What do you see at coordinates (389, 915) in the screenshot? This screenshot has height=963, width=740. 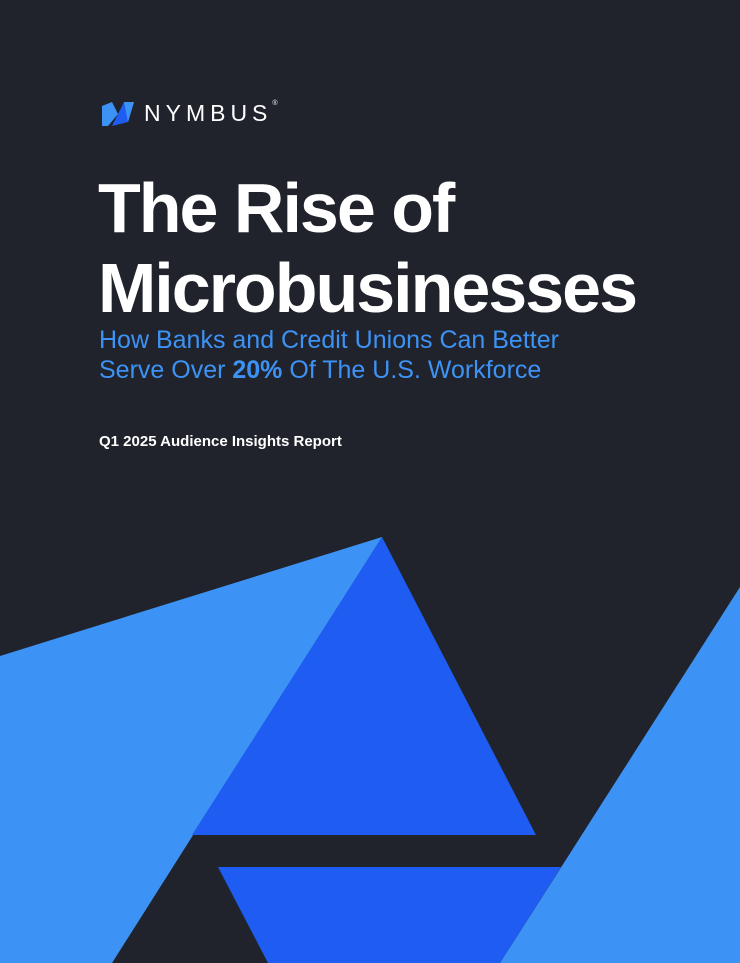 I see `royal-blue-lower-shape` at bounding box center [389, 915].